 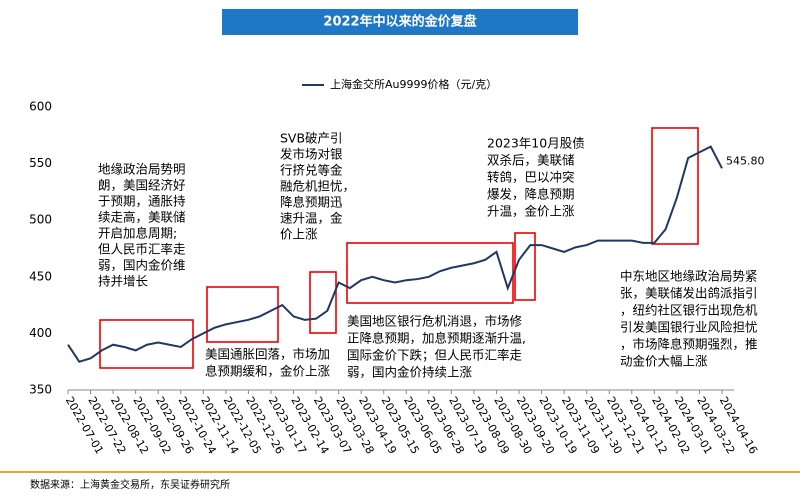 I want to click on y-tick-label: 400, so click(x=40, y=333).